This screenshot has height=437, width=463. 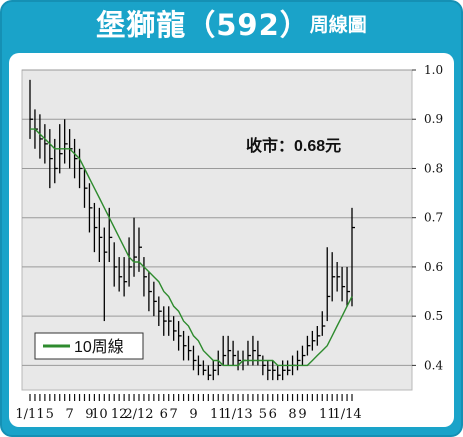 I want to click on close-price-annotation: 收市：0.68元, so click(x=293, y=145).